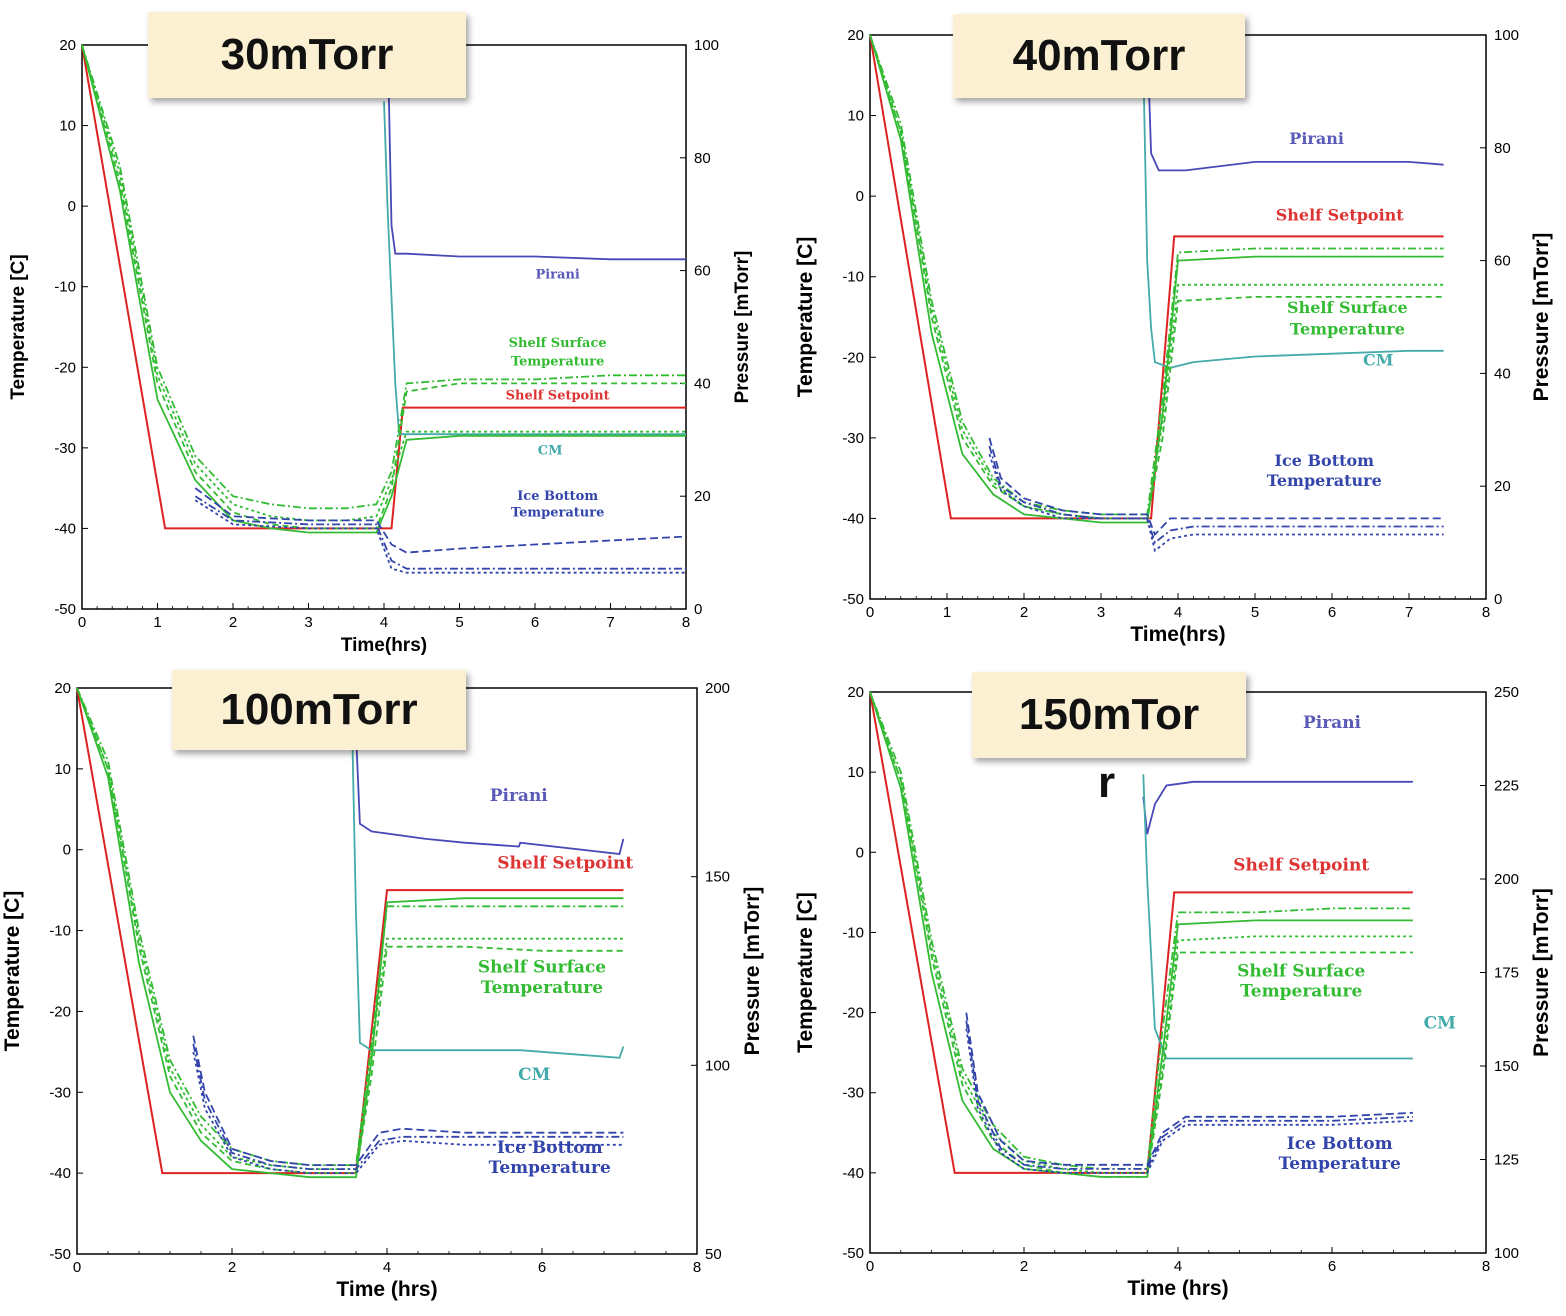 The height and width of the screenshot is (1316, 1566). I want to click on y2-tick-label: 80, so click(1502, 148).